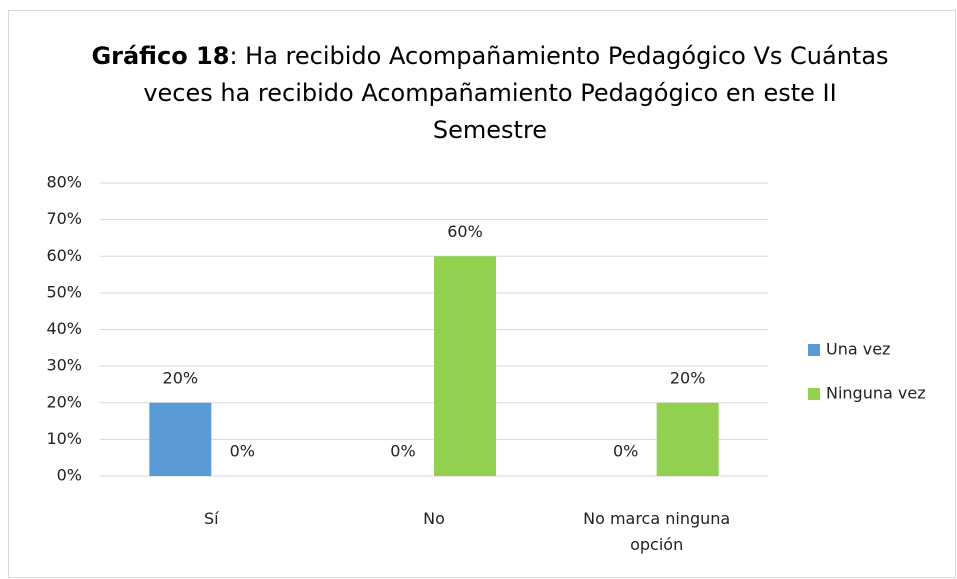  What do you see at coordinates (657, 531) in the screenshot?
I see `x-tick-label: No marca ninguna opción` at bounding box center [657, 531].